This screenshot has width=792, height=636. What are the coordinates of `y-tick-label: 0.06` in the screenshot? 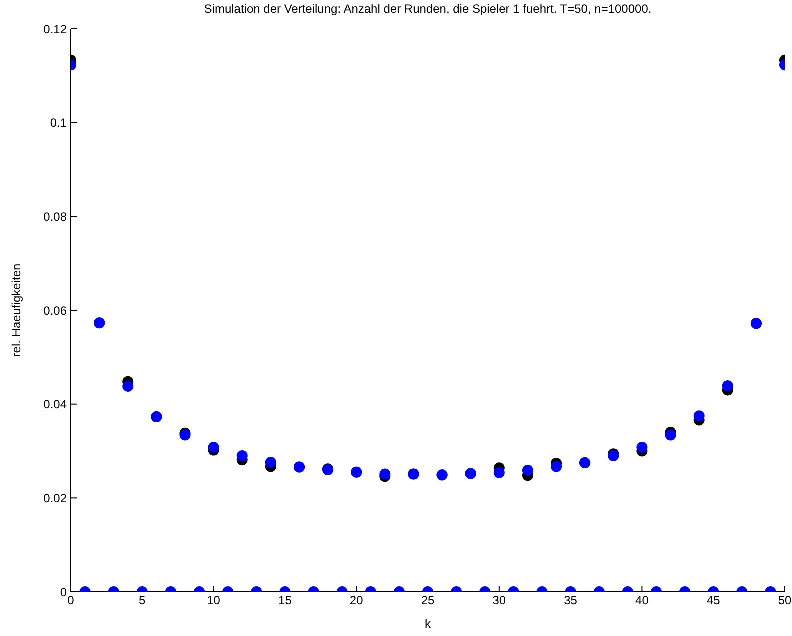 It's located at (56, 311).